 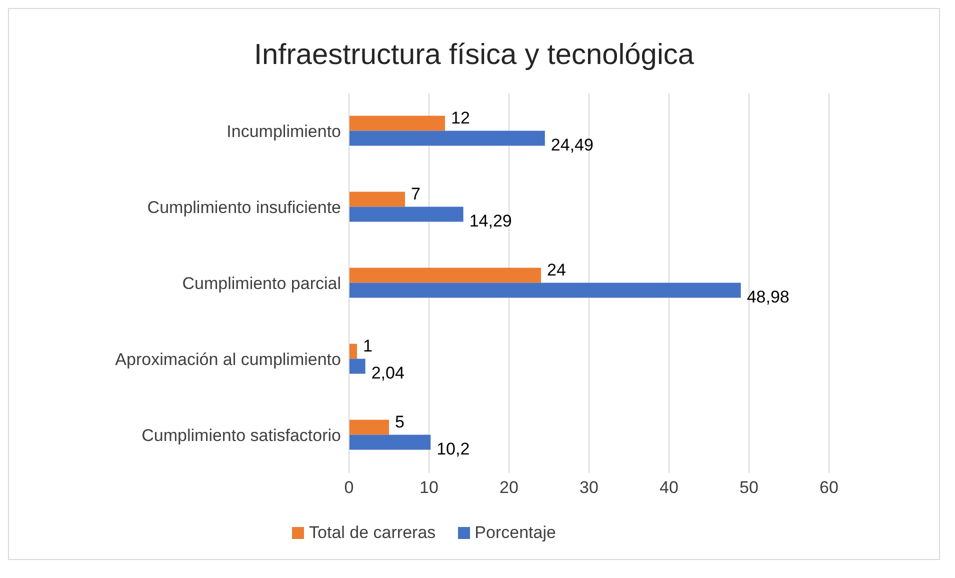 I want to click on data-label: 14,29, so click(x=490, y=220).